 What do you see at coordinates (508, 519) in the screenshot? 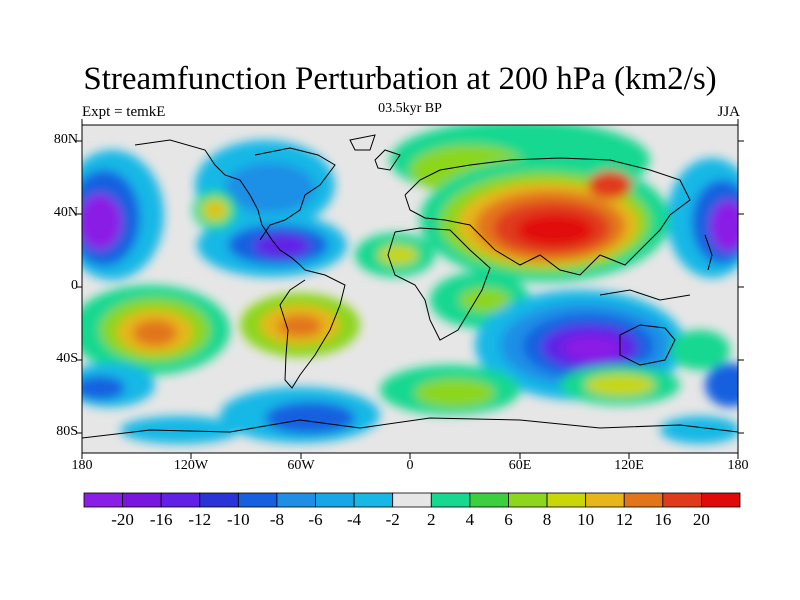
I see `colorbar-label: 6` at bounding box center [508, 519].